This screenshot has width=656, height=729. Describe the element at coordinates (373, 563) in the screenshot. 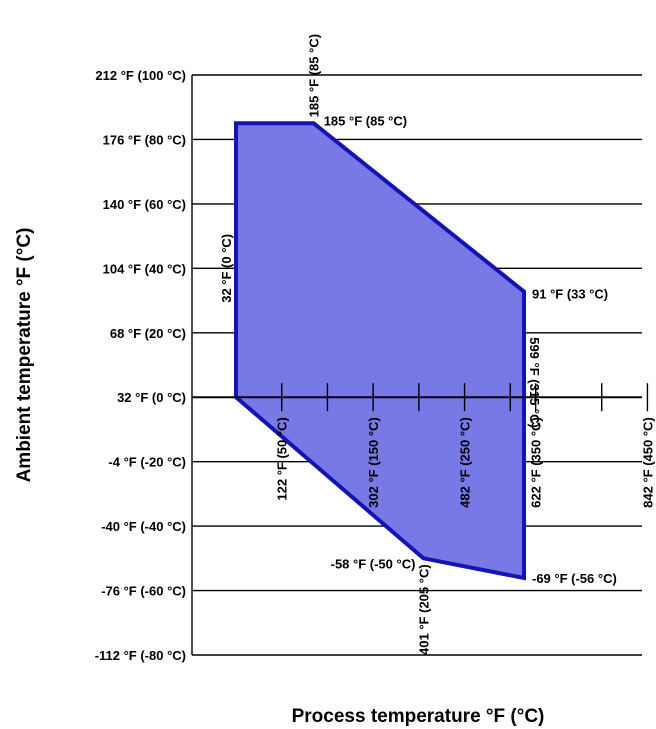

I see `annotation-58-f-50-c-horizontal: -58 °F (-50 °C)` at that location.